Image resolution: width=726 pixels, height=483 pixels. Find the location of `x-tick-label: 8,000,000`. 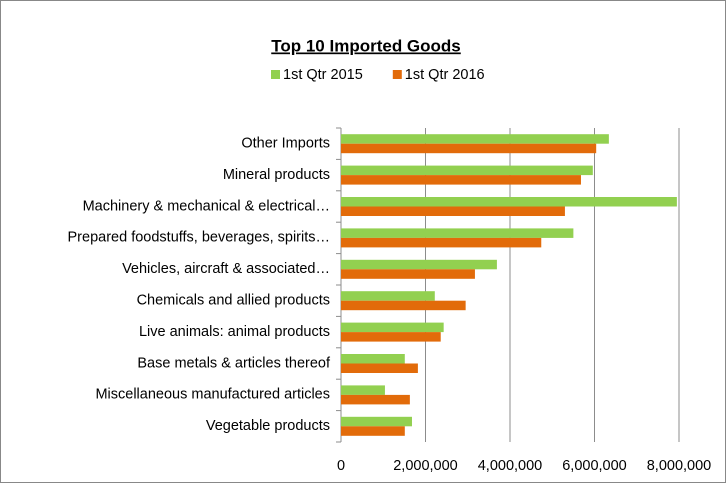

x-tick-label: 8,000,000 is located at coordinates (679, 466).